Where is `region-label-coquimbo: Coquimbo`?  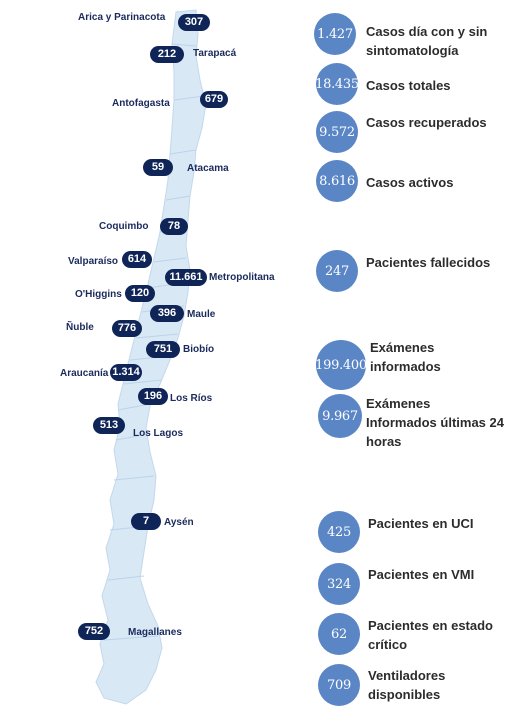 region-label-coquimbo: Coquimbo is located at coordinates (124, 226).